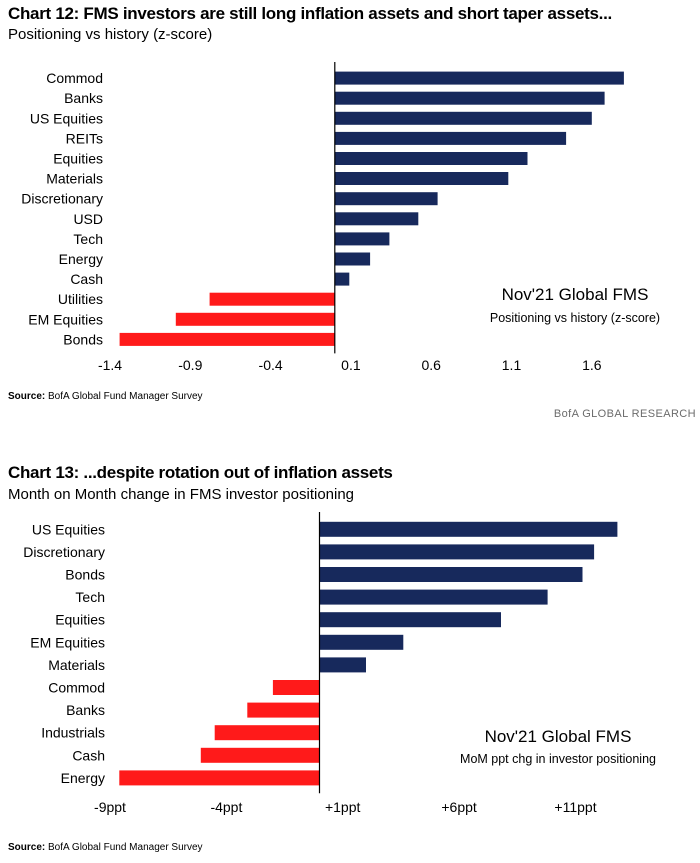 Image resolution: width=700 pixels, height=863 pixels. What do you see at coordinates (459, 807) in the screenshot?
I see `x-tick-label: +6ppt` at bounding box center [459, 807].